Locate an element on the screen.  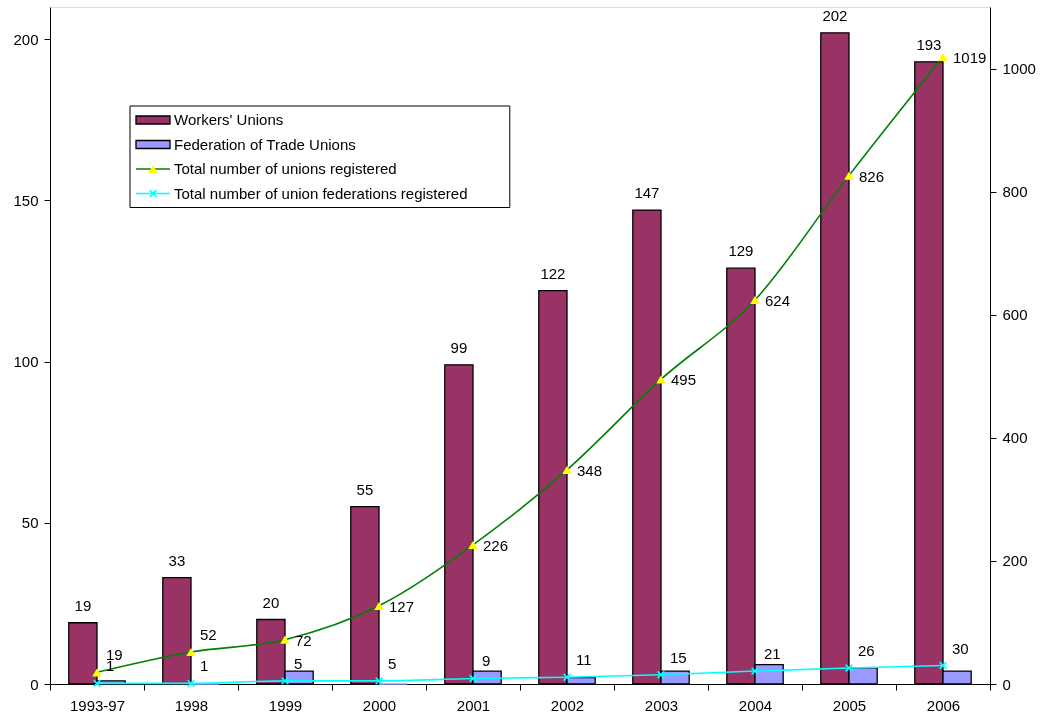
data-label: 826 is located at coordinates (872, 176).